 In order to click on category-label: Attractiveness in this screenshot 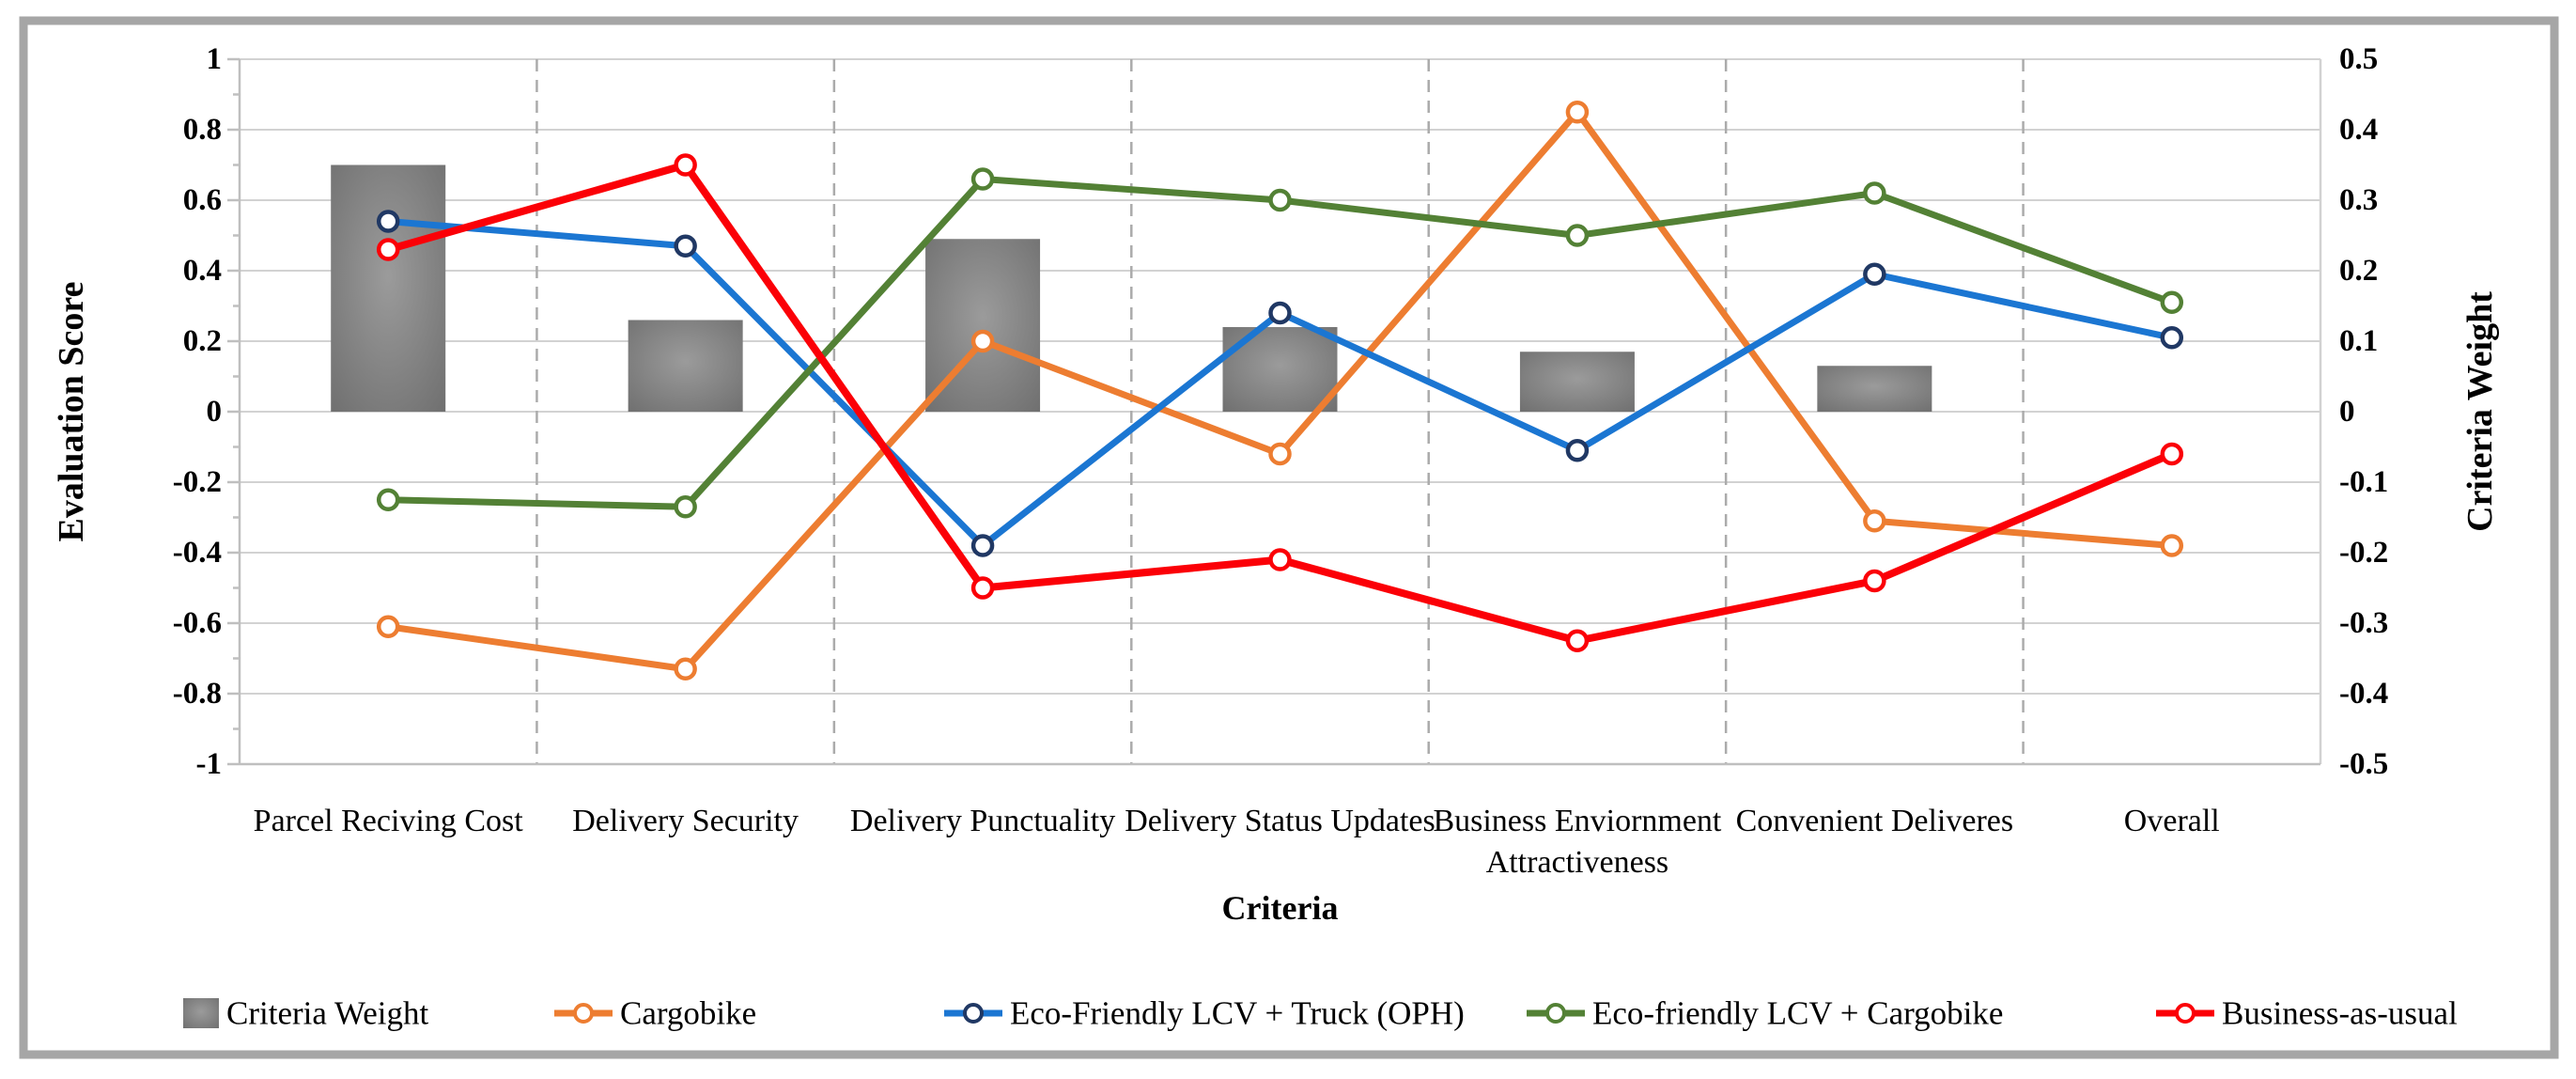, I will do `click(1577, 862)`.